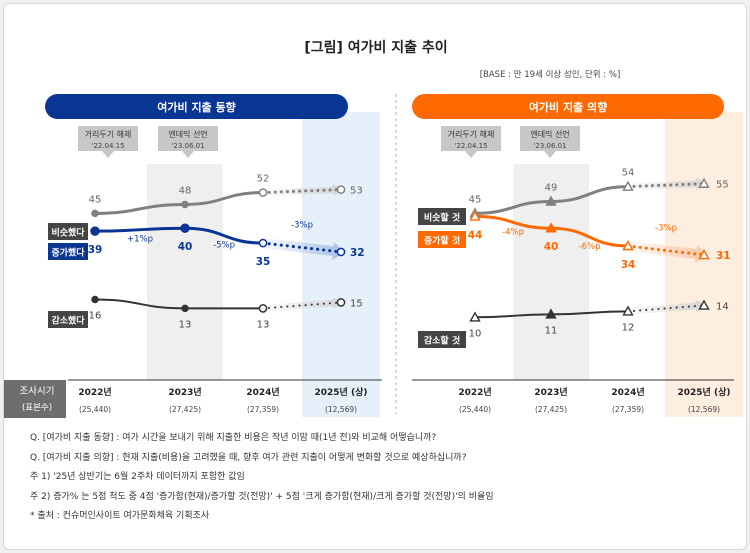  Describe the element at coordinates (704, 264) in the screenshot. I see `panel-2-projection-band` at that location.